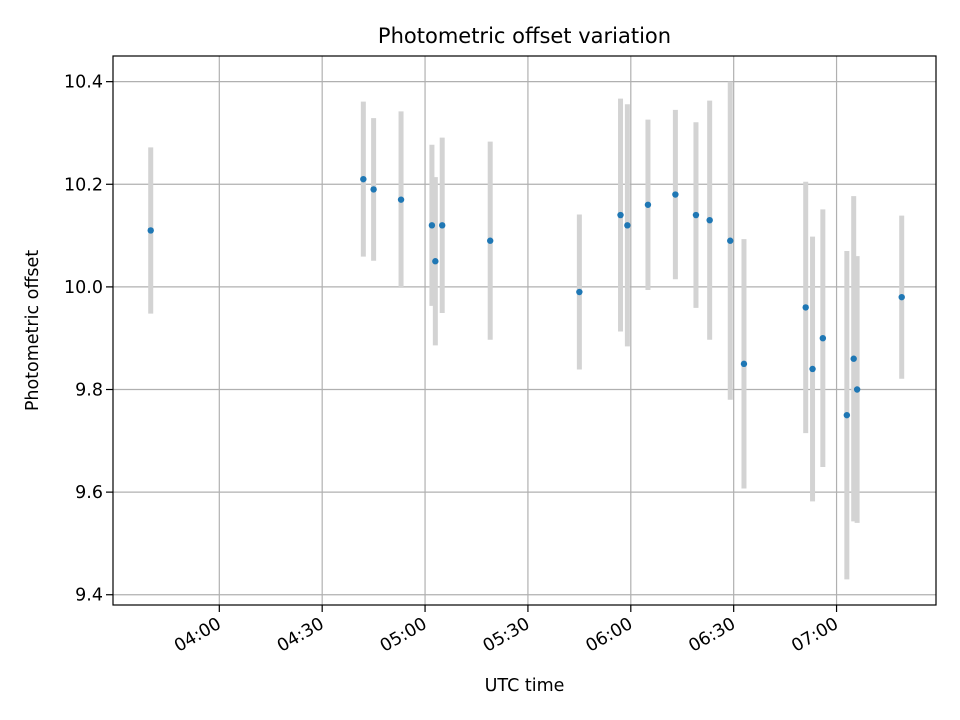 The height and width of the screenshot is (720, 960). I want to click on y-tick-label: 9.8, so click(89, 391).